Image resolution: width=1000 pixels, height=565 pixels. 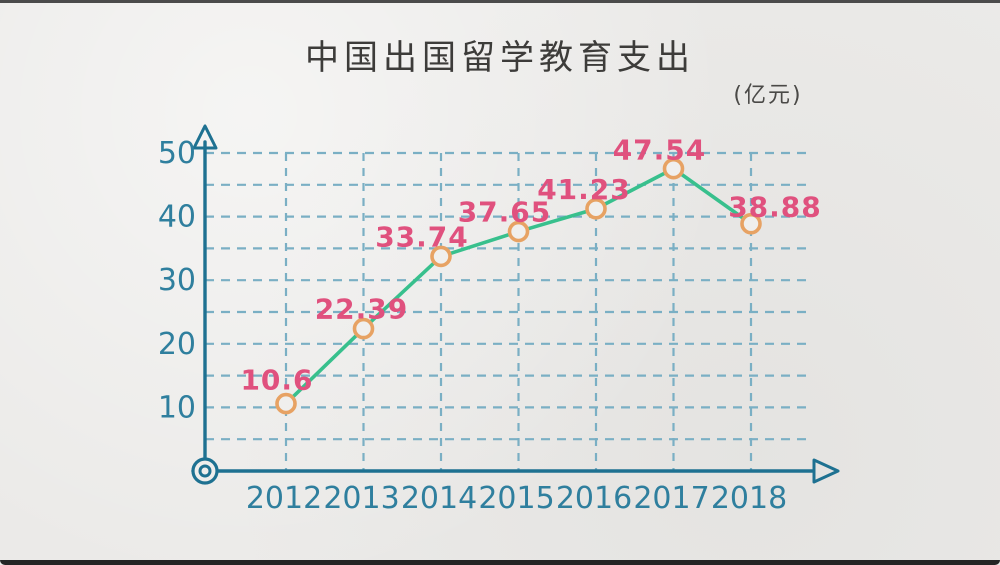 What do you see at coordinates (439, 498) in the screenshot?
I see `x-tick-label: 2014` at bounding box center [439, 498].